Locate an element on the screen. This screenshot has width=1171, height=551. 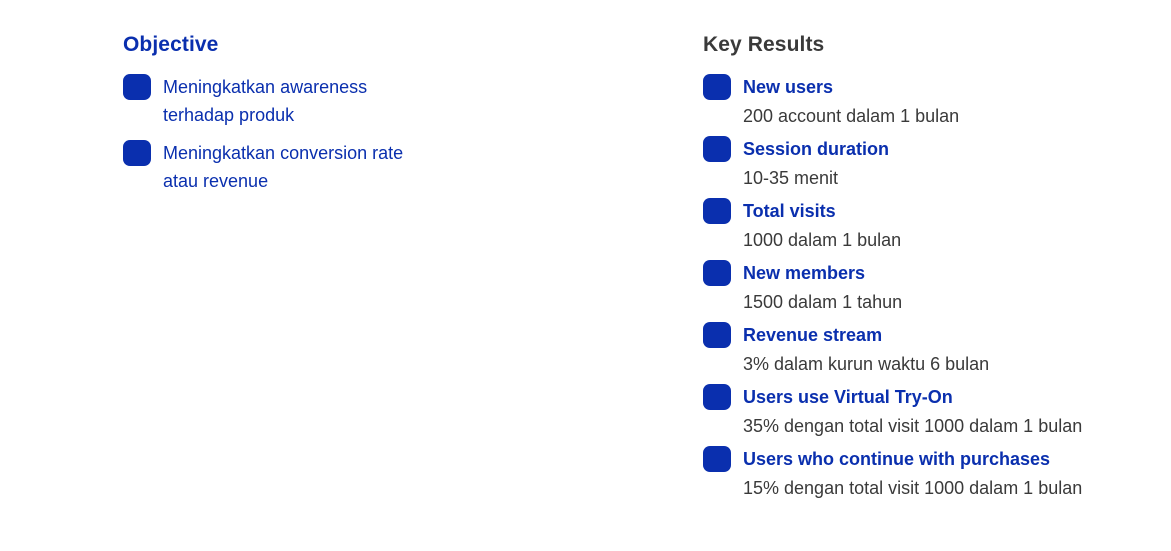
key-result-description: 1000 dalam 1 bulan is located at coordinates (822, 240).